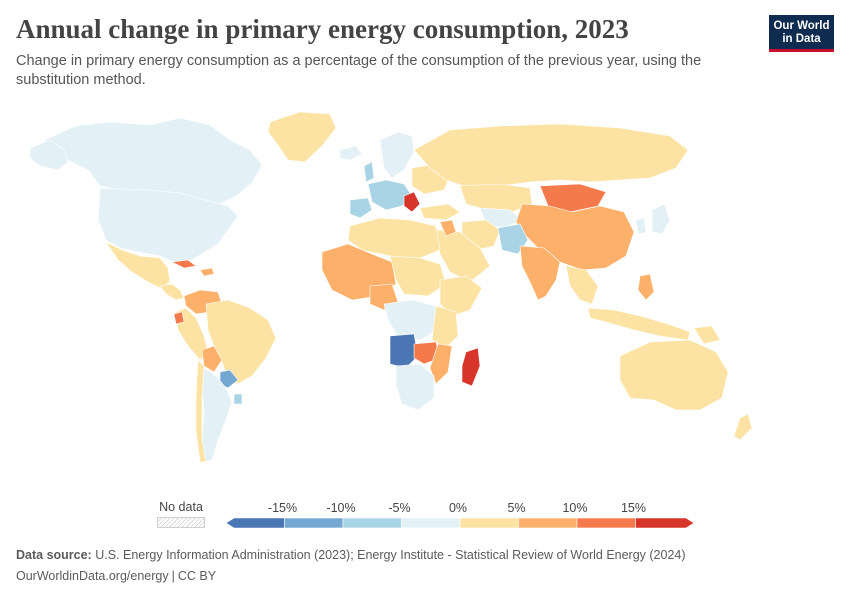 The image size is (850, 600). What do you see at coordinates (181, 507) in the screenshot?
I see `legend-no-data-label: No data` at bounding box center [181, 507].